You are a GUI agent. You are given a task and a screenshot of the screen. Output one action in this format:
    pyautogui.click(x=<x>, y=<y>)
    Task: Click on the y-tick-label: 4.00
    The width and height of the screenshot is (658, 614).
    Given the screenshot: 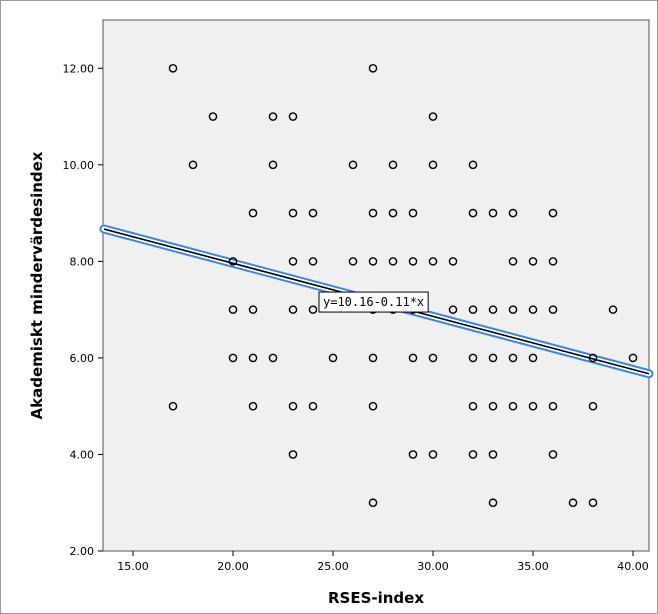 What is the action you would take?
    pyautogui.click(x=82, y=454)
    